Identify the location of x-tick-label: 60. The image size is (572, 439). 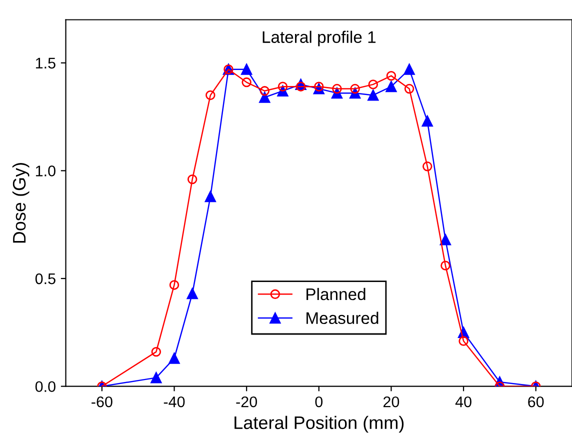
(536, 402).